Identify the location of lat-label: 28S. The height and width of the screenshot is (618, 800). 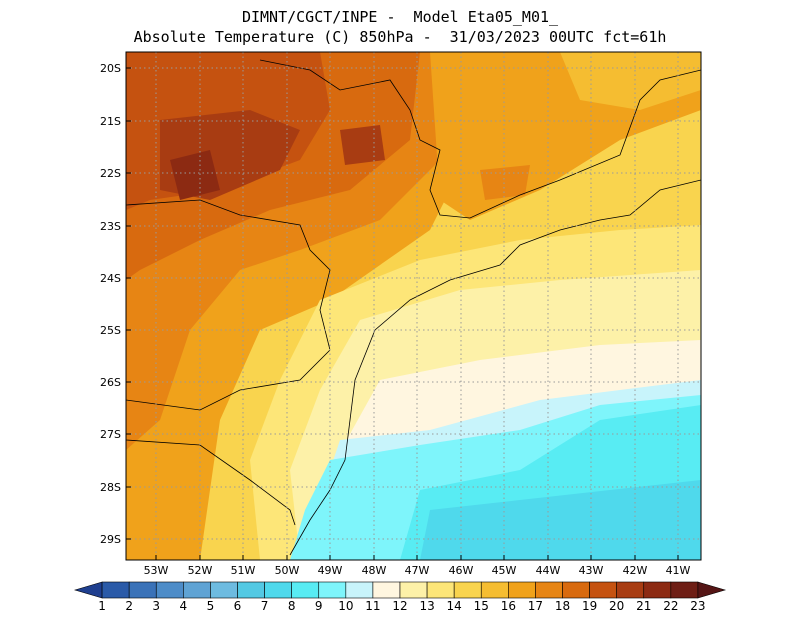
(110, 487).